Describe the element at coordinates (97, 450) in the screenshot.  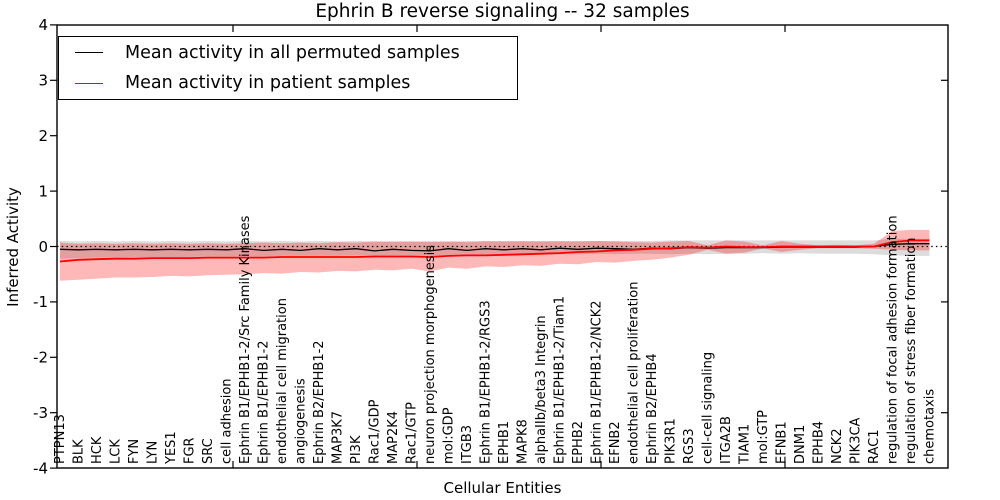
I see `entity-label: HCK` at that location.